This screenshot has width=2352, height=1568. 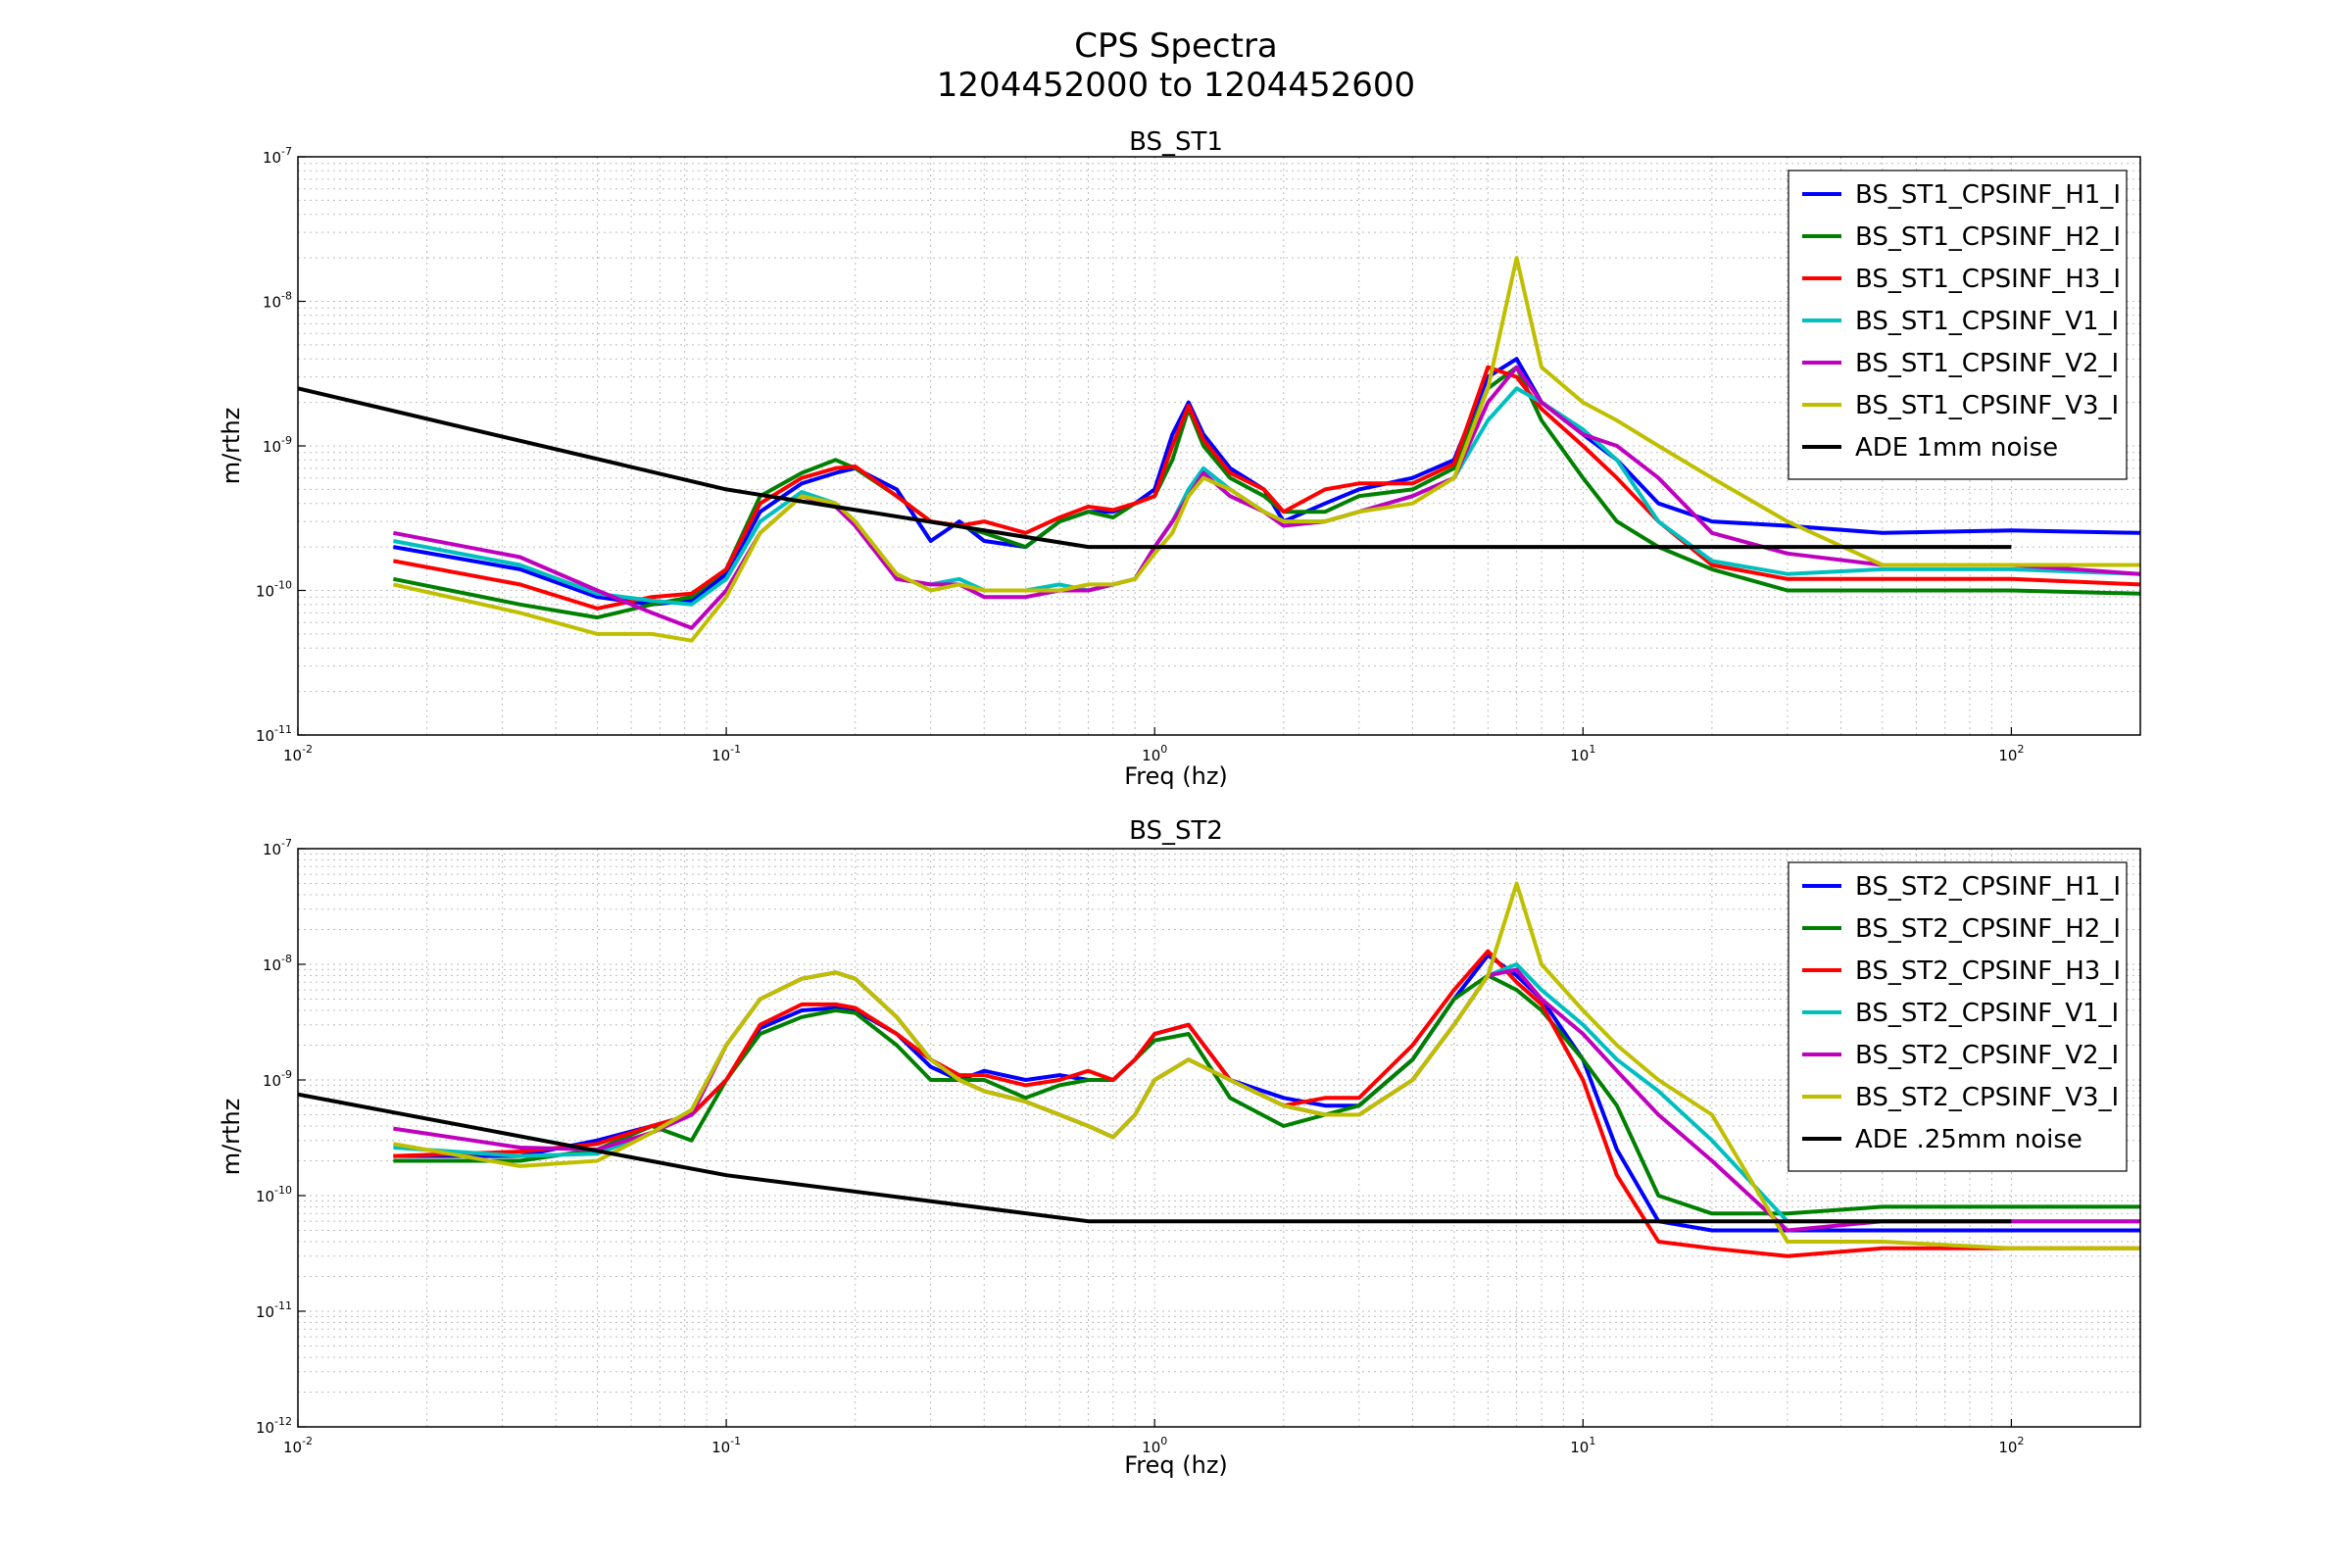 I want to click on legend-label: BS_ST2_CPSINF_V3_I, so click(x=1987, y=1097).